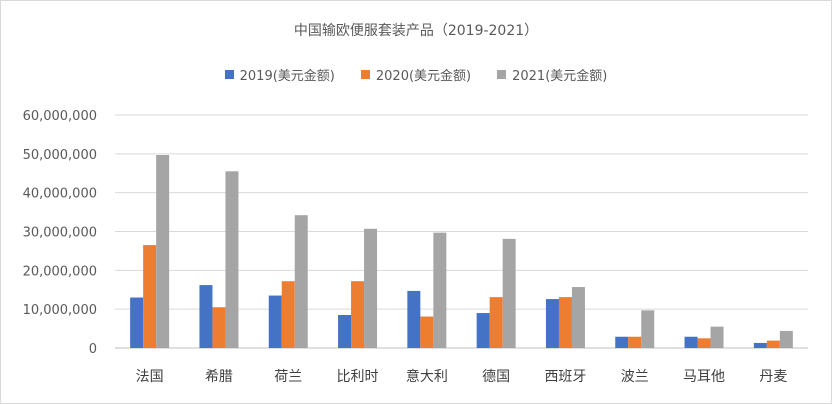 This screenshot has height=404, width=832. What do you see at coordinates (93, 349) in the screenshot?
I see `y-tick-label: 0` at bounding box center [93, 349].